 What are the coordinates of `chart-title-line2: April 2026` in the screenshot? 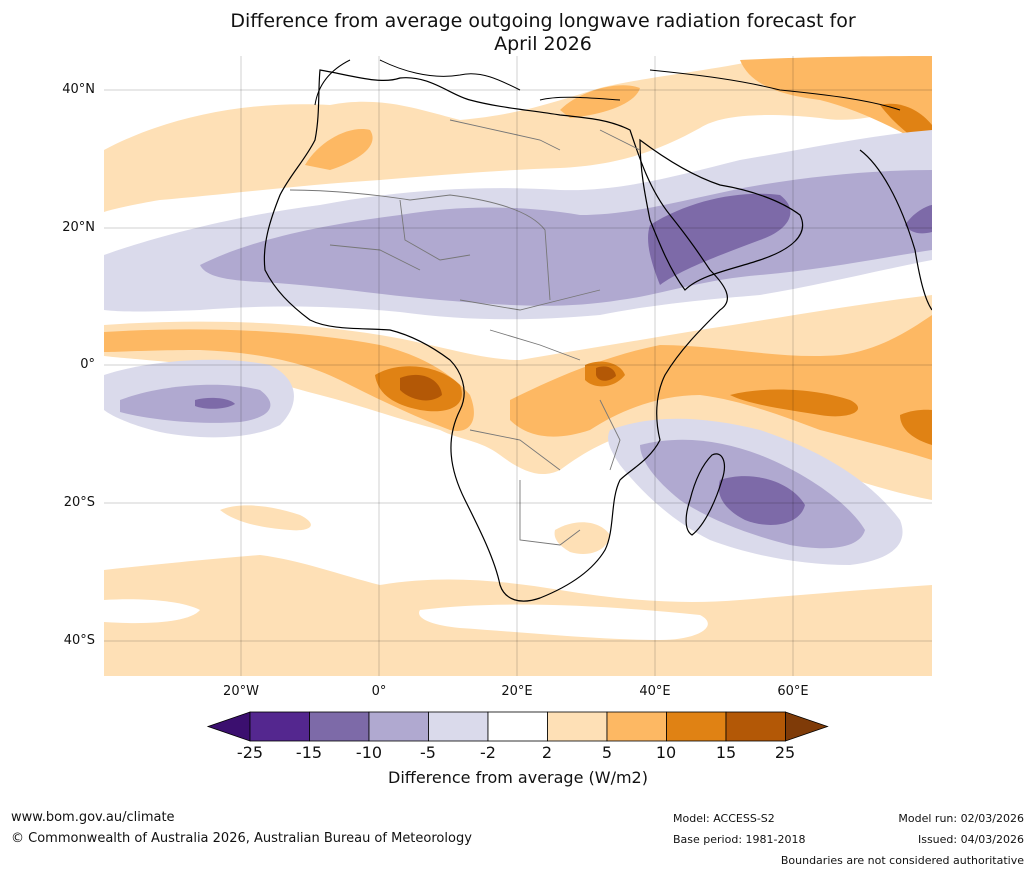 It's located at (543, 44).